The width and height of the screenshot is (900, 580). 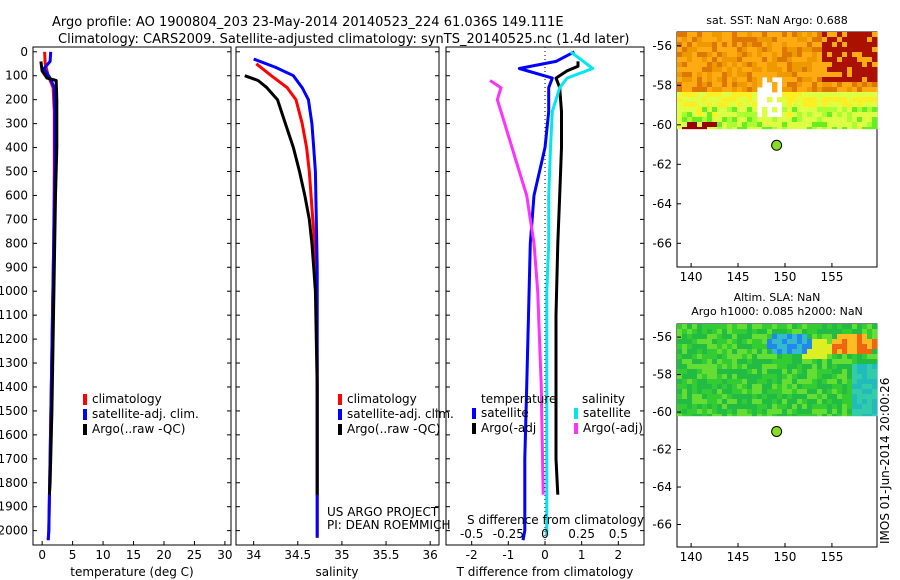 I want to click on y-tick-label: 1900, so click(x=14, y=507).